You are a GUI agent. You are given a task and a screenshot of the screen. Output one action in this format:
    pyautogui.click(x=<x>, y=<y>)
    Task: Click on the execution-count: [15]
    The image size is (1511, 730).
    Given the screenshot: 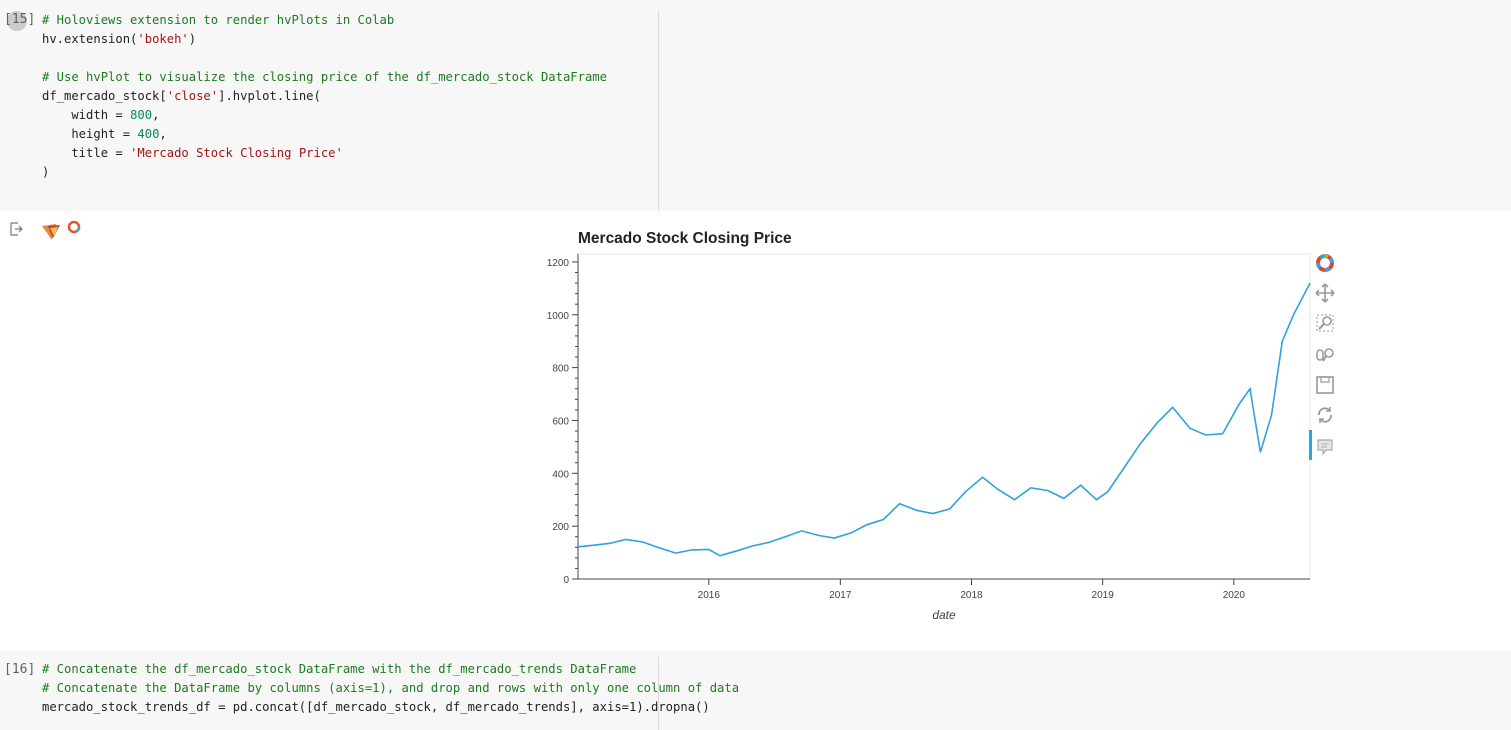 What is the action you would take?
    pyautogui.click(x=20, y=19)
    